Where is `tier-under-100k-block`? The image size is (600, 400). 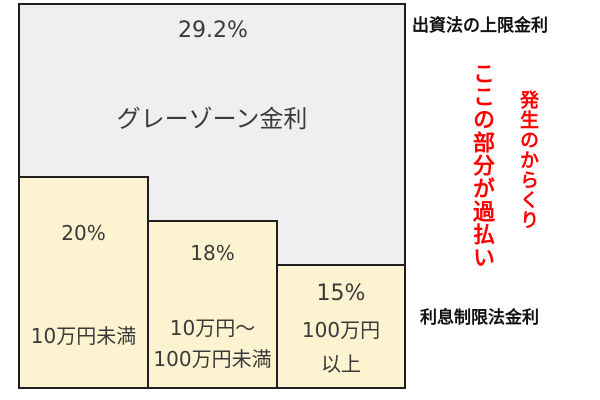 tier-under-100k-block is located at coordinates (83, 282).